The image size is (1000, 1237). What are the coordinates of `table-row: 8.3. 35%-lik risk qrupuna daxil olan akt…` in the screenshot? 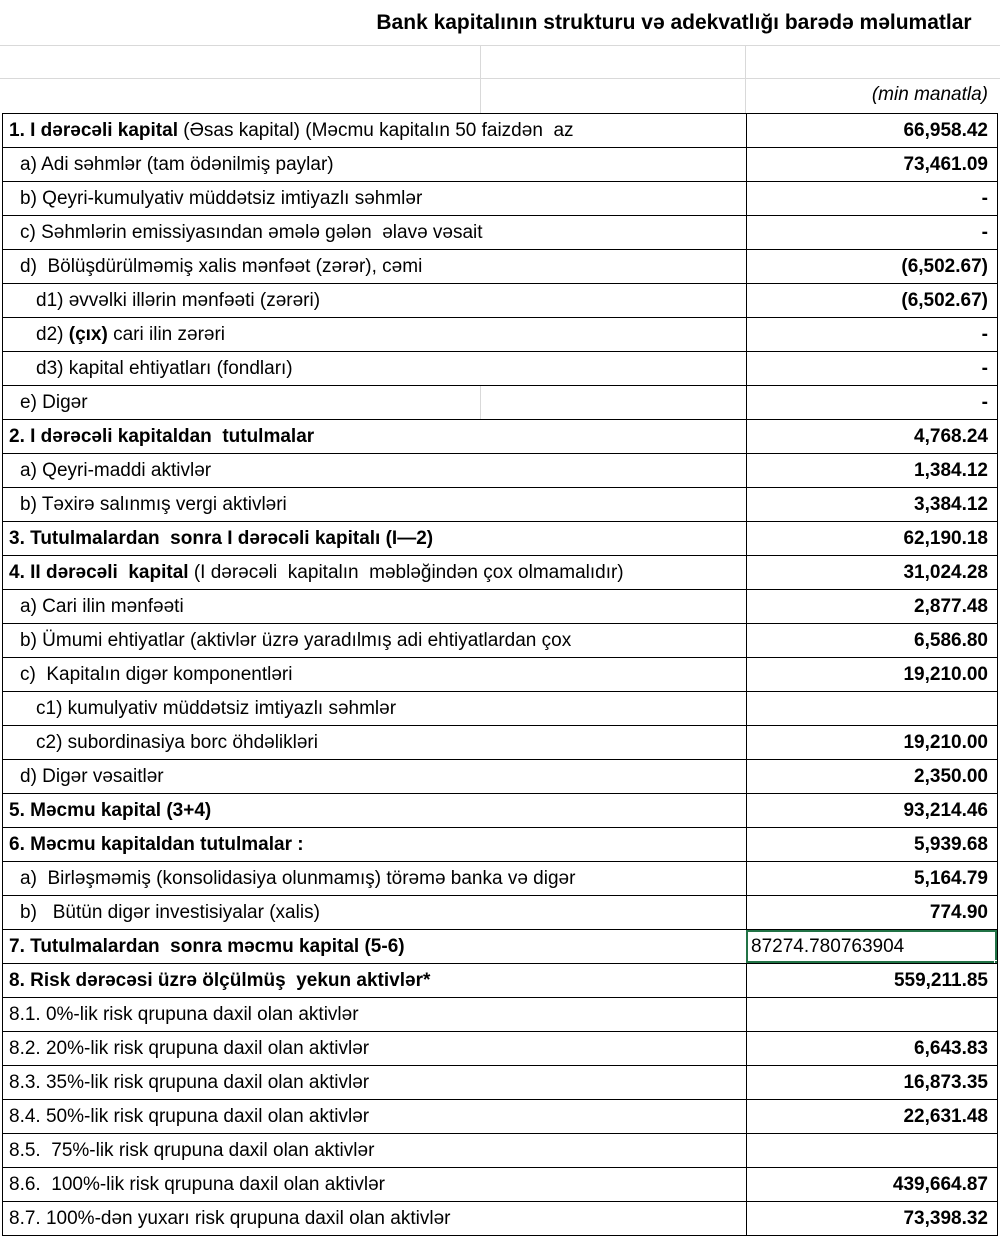 It's located at (500, 1083).